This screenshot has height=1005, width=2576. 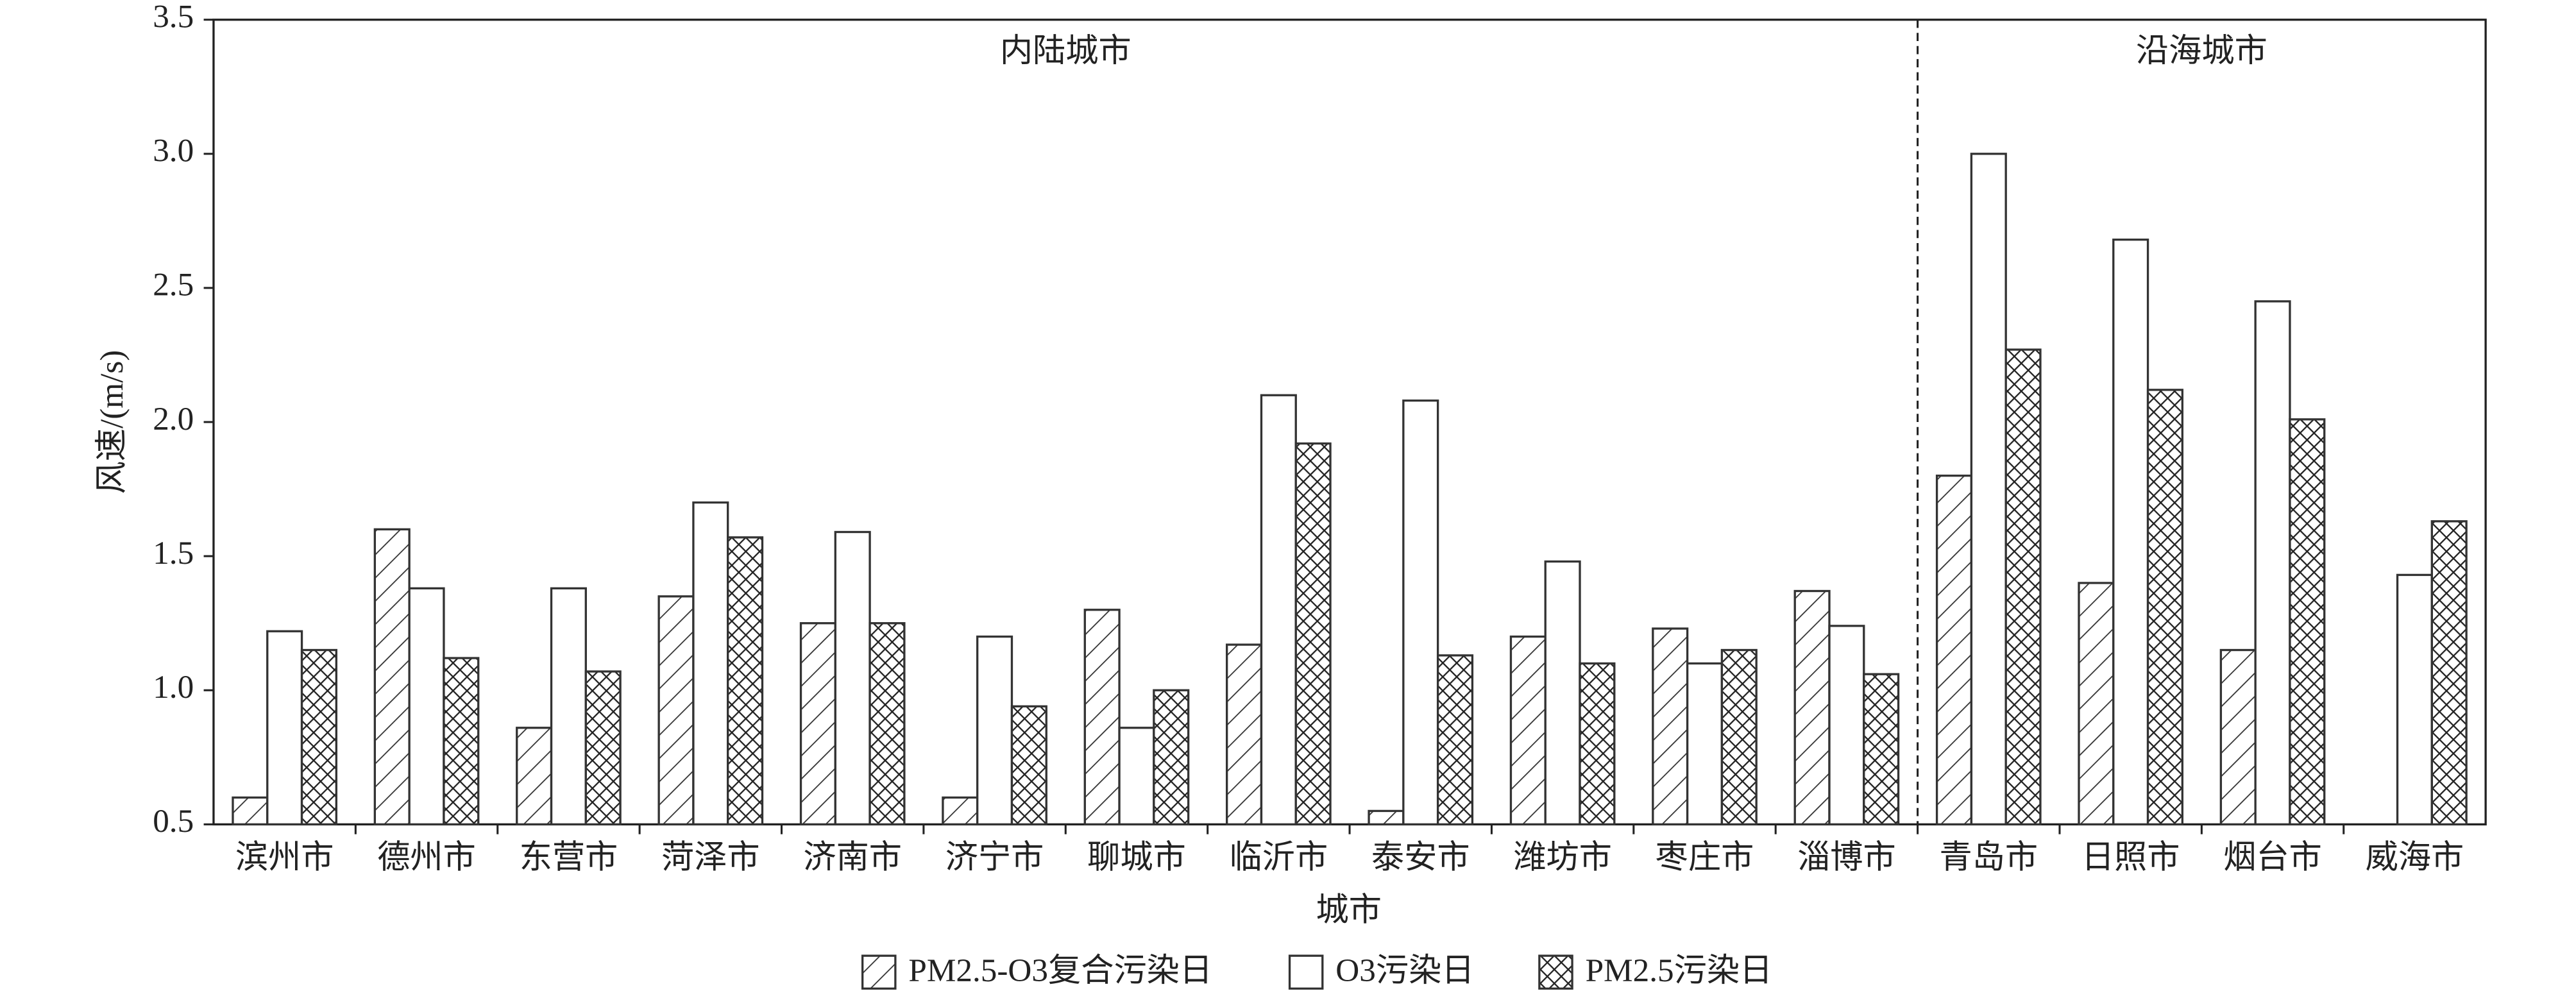 What do you see at coordinates (426, 857) in the screenshot?
I see `x-tick-label: 德州市` at bounding box center [426, 857].